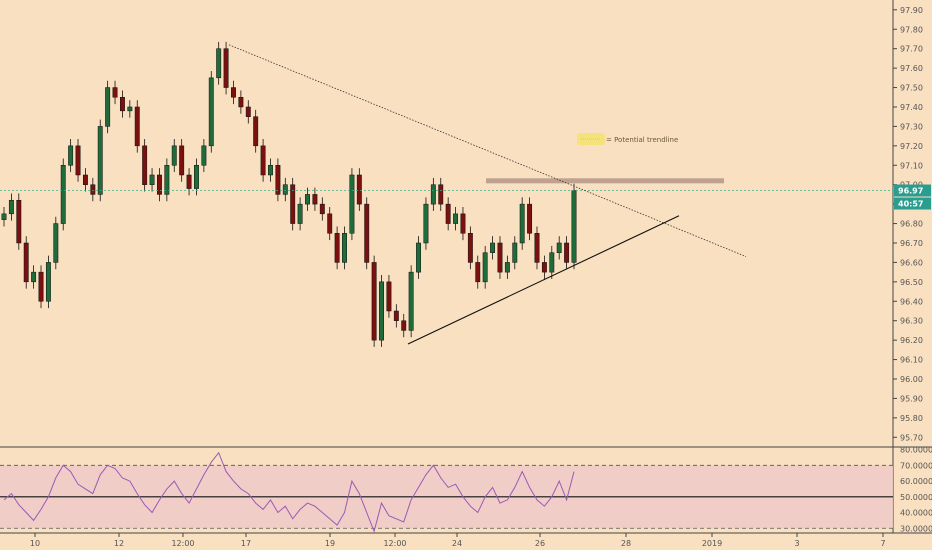  Describe the element at coordinates (246, 543) in the screenshot. I see `time-tick-label: 17` at that location.